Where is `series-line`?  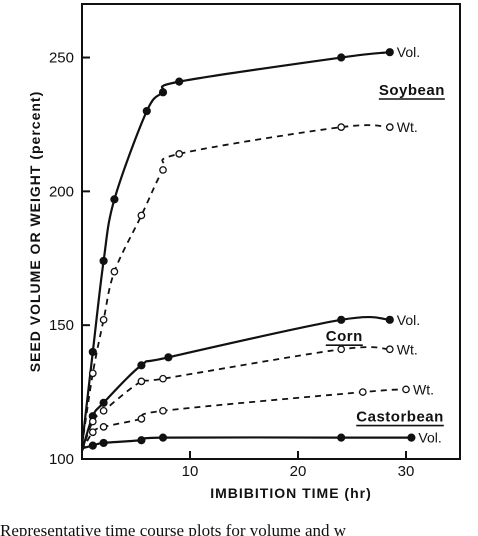 series-line is located at coordinates (246, 443).